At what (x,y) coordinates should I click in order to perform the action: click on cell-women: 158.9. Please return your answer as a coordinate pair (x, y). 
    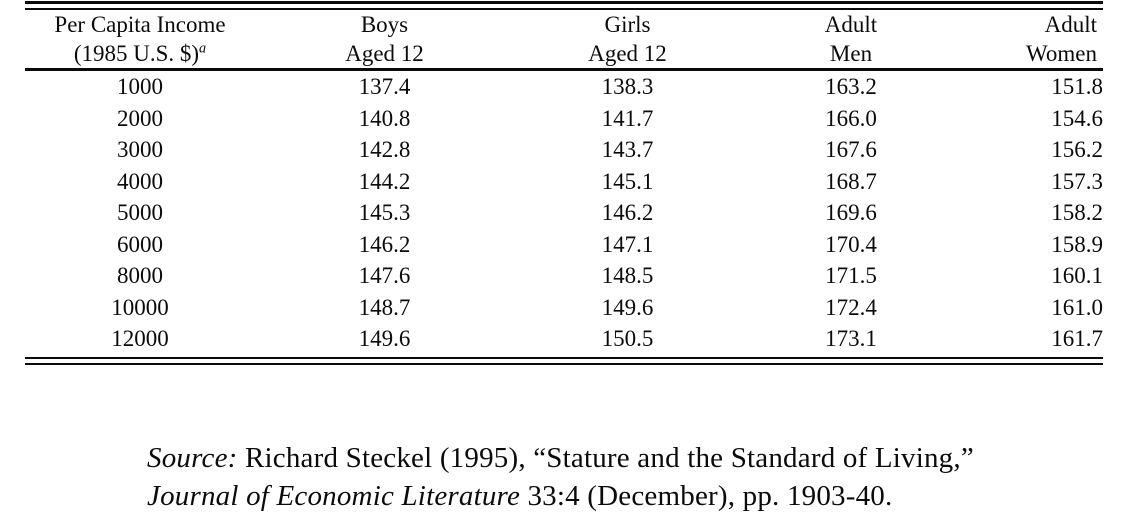
    Looking at the image, I should click on (1077, 244).